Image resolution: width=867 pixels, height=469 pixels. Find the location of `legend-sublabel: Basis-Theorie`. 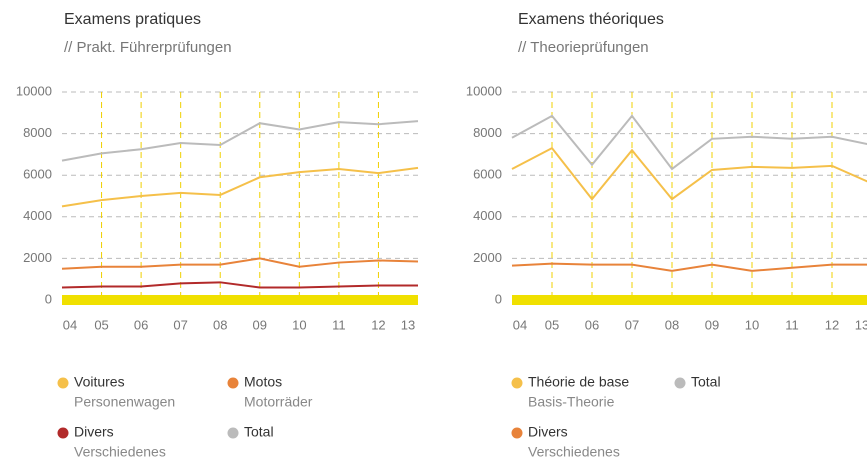

legend-sublabel: Basis-Theorie is located at coordinates (571, 402).